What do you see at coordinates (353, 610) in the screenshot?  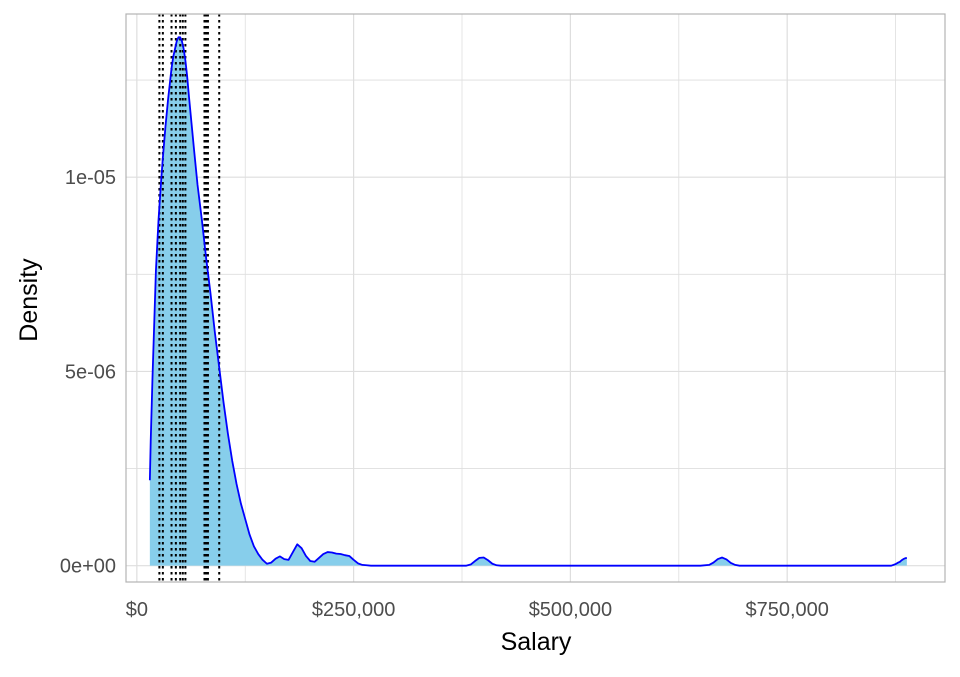 I see `x-tick-label: $250,000` at bounding box center [353, 610].